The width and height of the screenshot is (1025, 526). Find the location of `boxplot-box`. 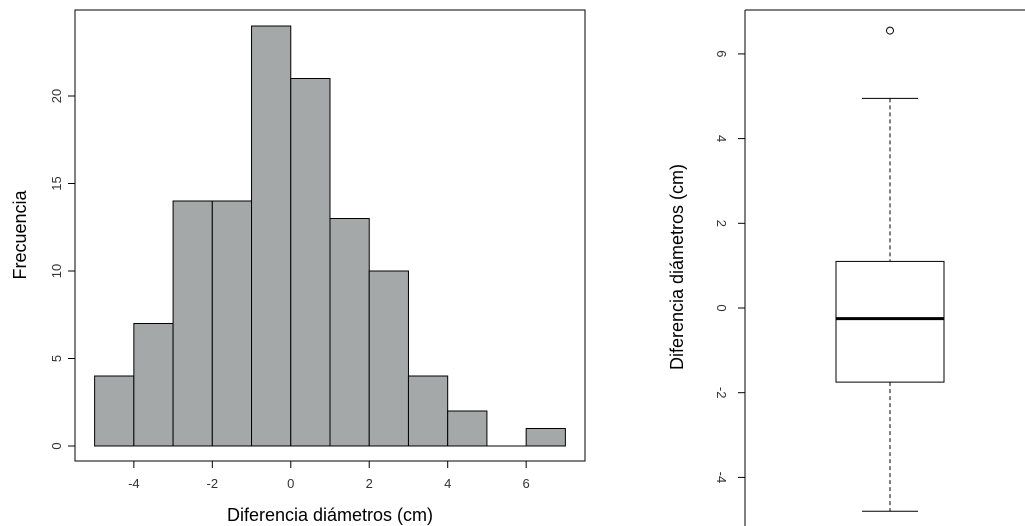

boxplot-box is located at coordinates (890, 321).